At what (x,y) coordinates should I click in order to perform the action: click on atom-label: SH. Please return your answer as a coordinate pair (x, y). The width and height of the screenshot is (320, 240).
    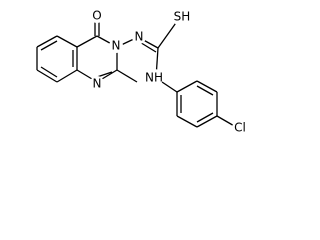
    Looking at the image, I should click on (182, 17).